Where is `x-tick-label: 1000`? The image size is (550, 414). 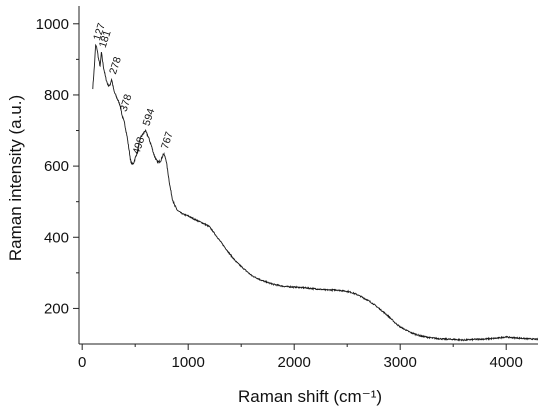
x-tick-label: 1000 is located at coordinates (187, 362).